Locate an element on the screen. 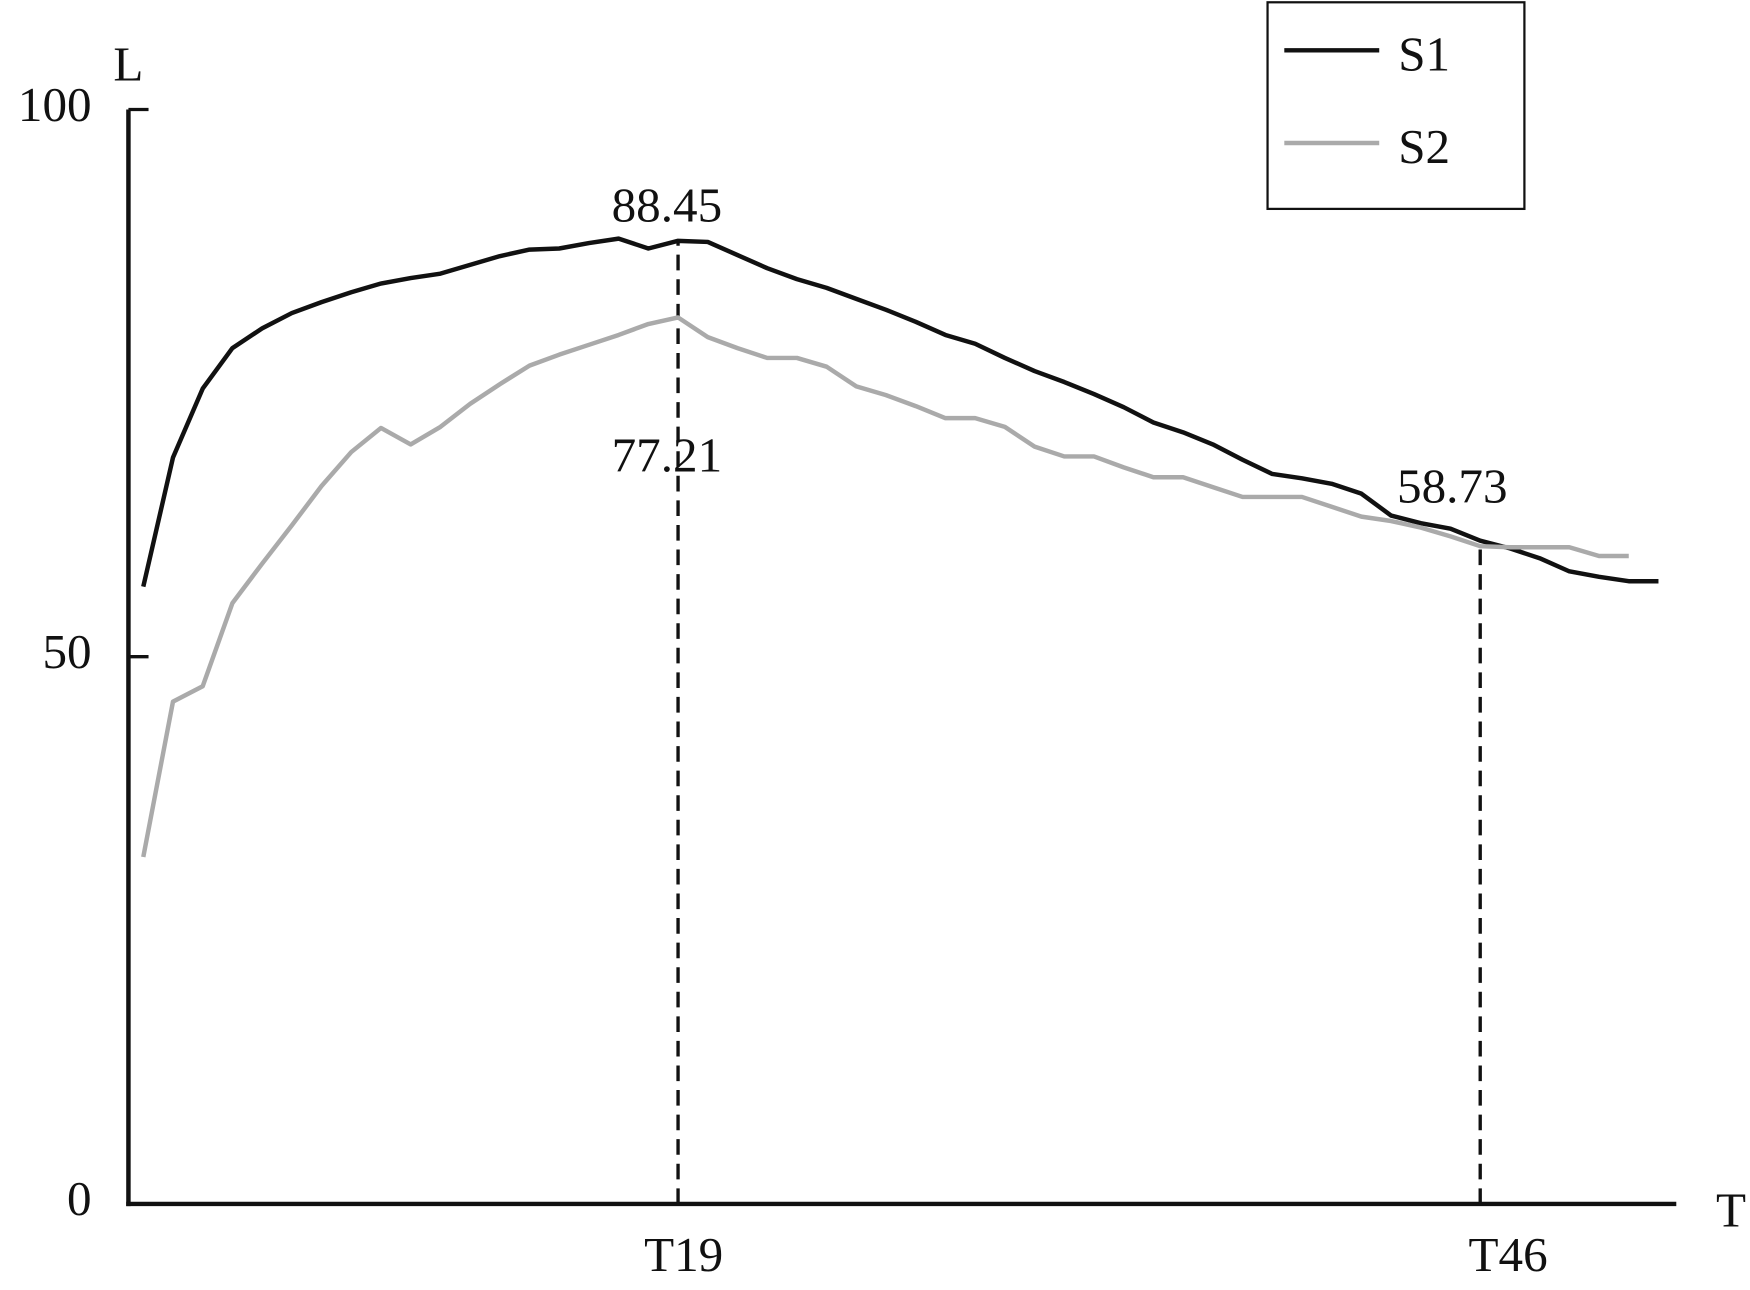 This screenshot has width=1750, height=1290. annotation: 77.21 is located at coordinates (667, 454).